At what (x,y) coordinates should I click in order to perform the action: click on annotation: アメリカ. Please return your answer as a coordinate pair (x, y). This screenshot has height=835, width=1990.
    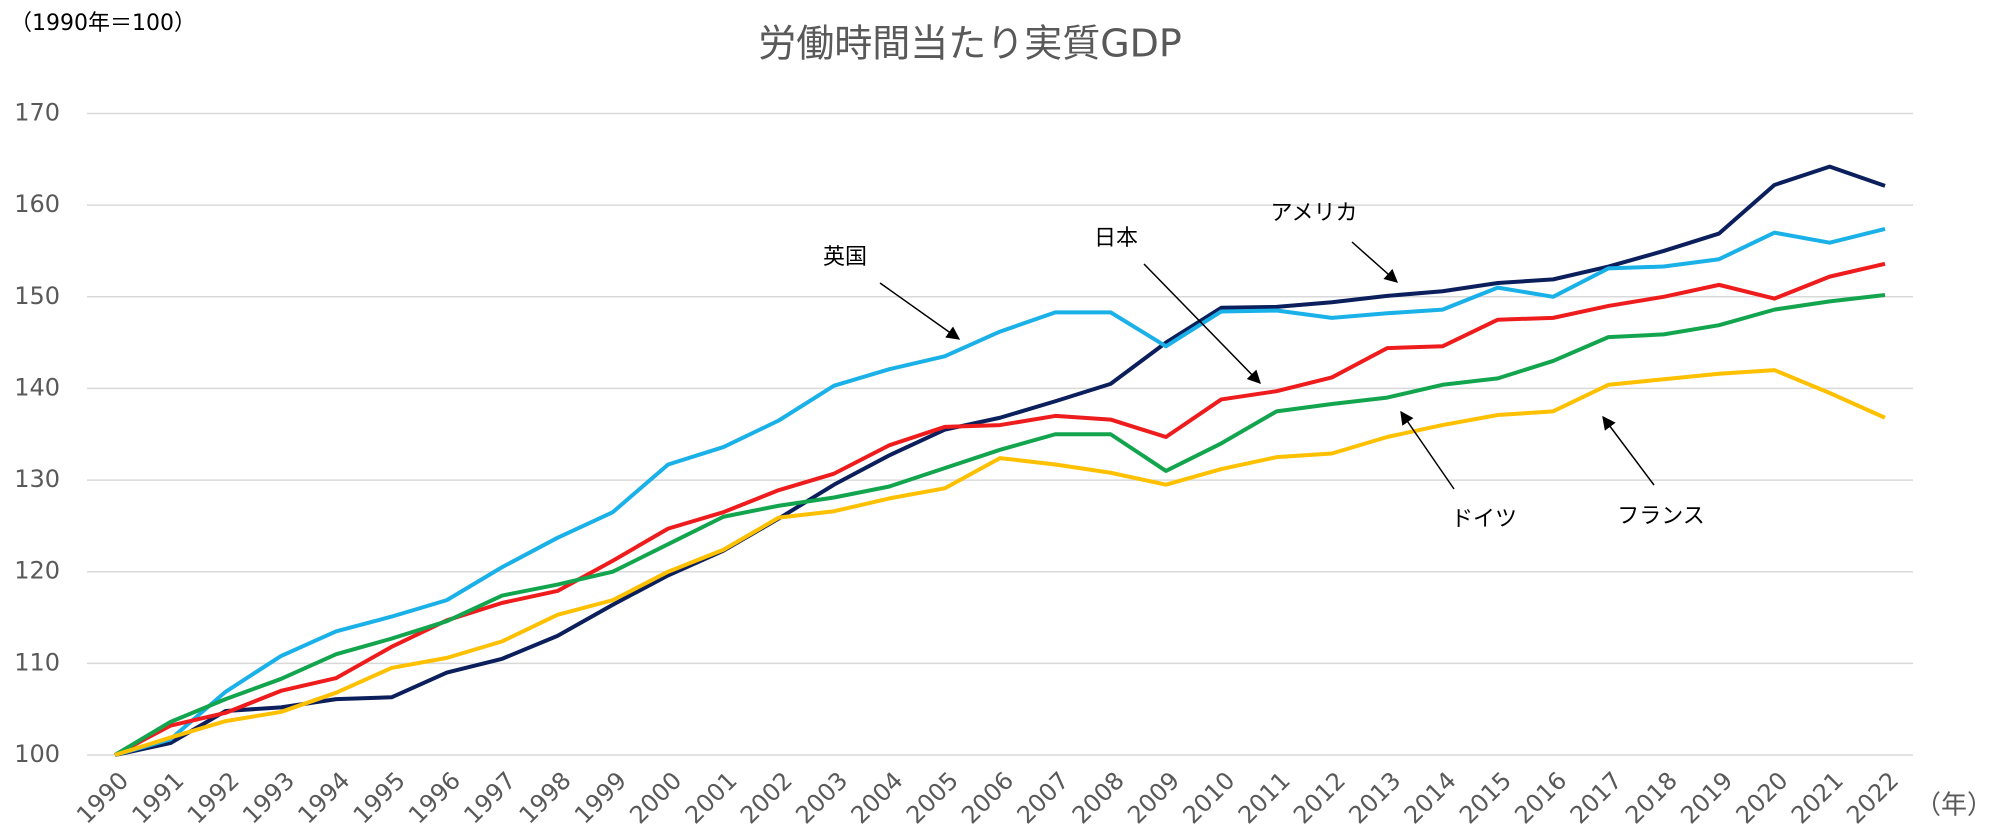
    Looking at the image, I should click on (1314, 213).